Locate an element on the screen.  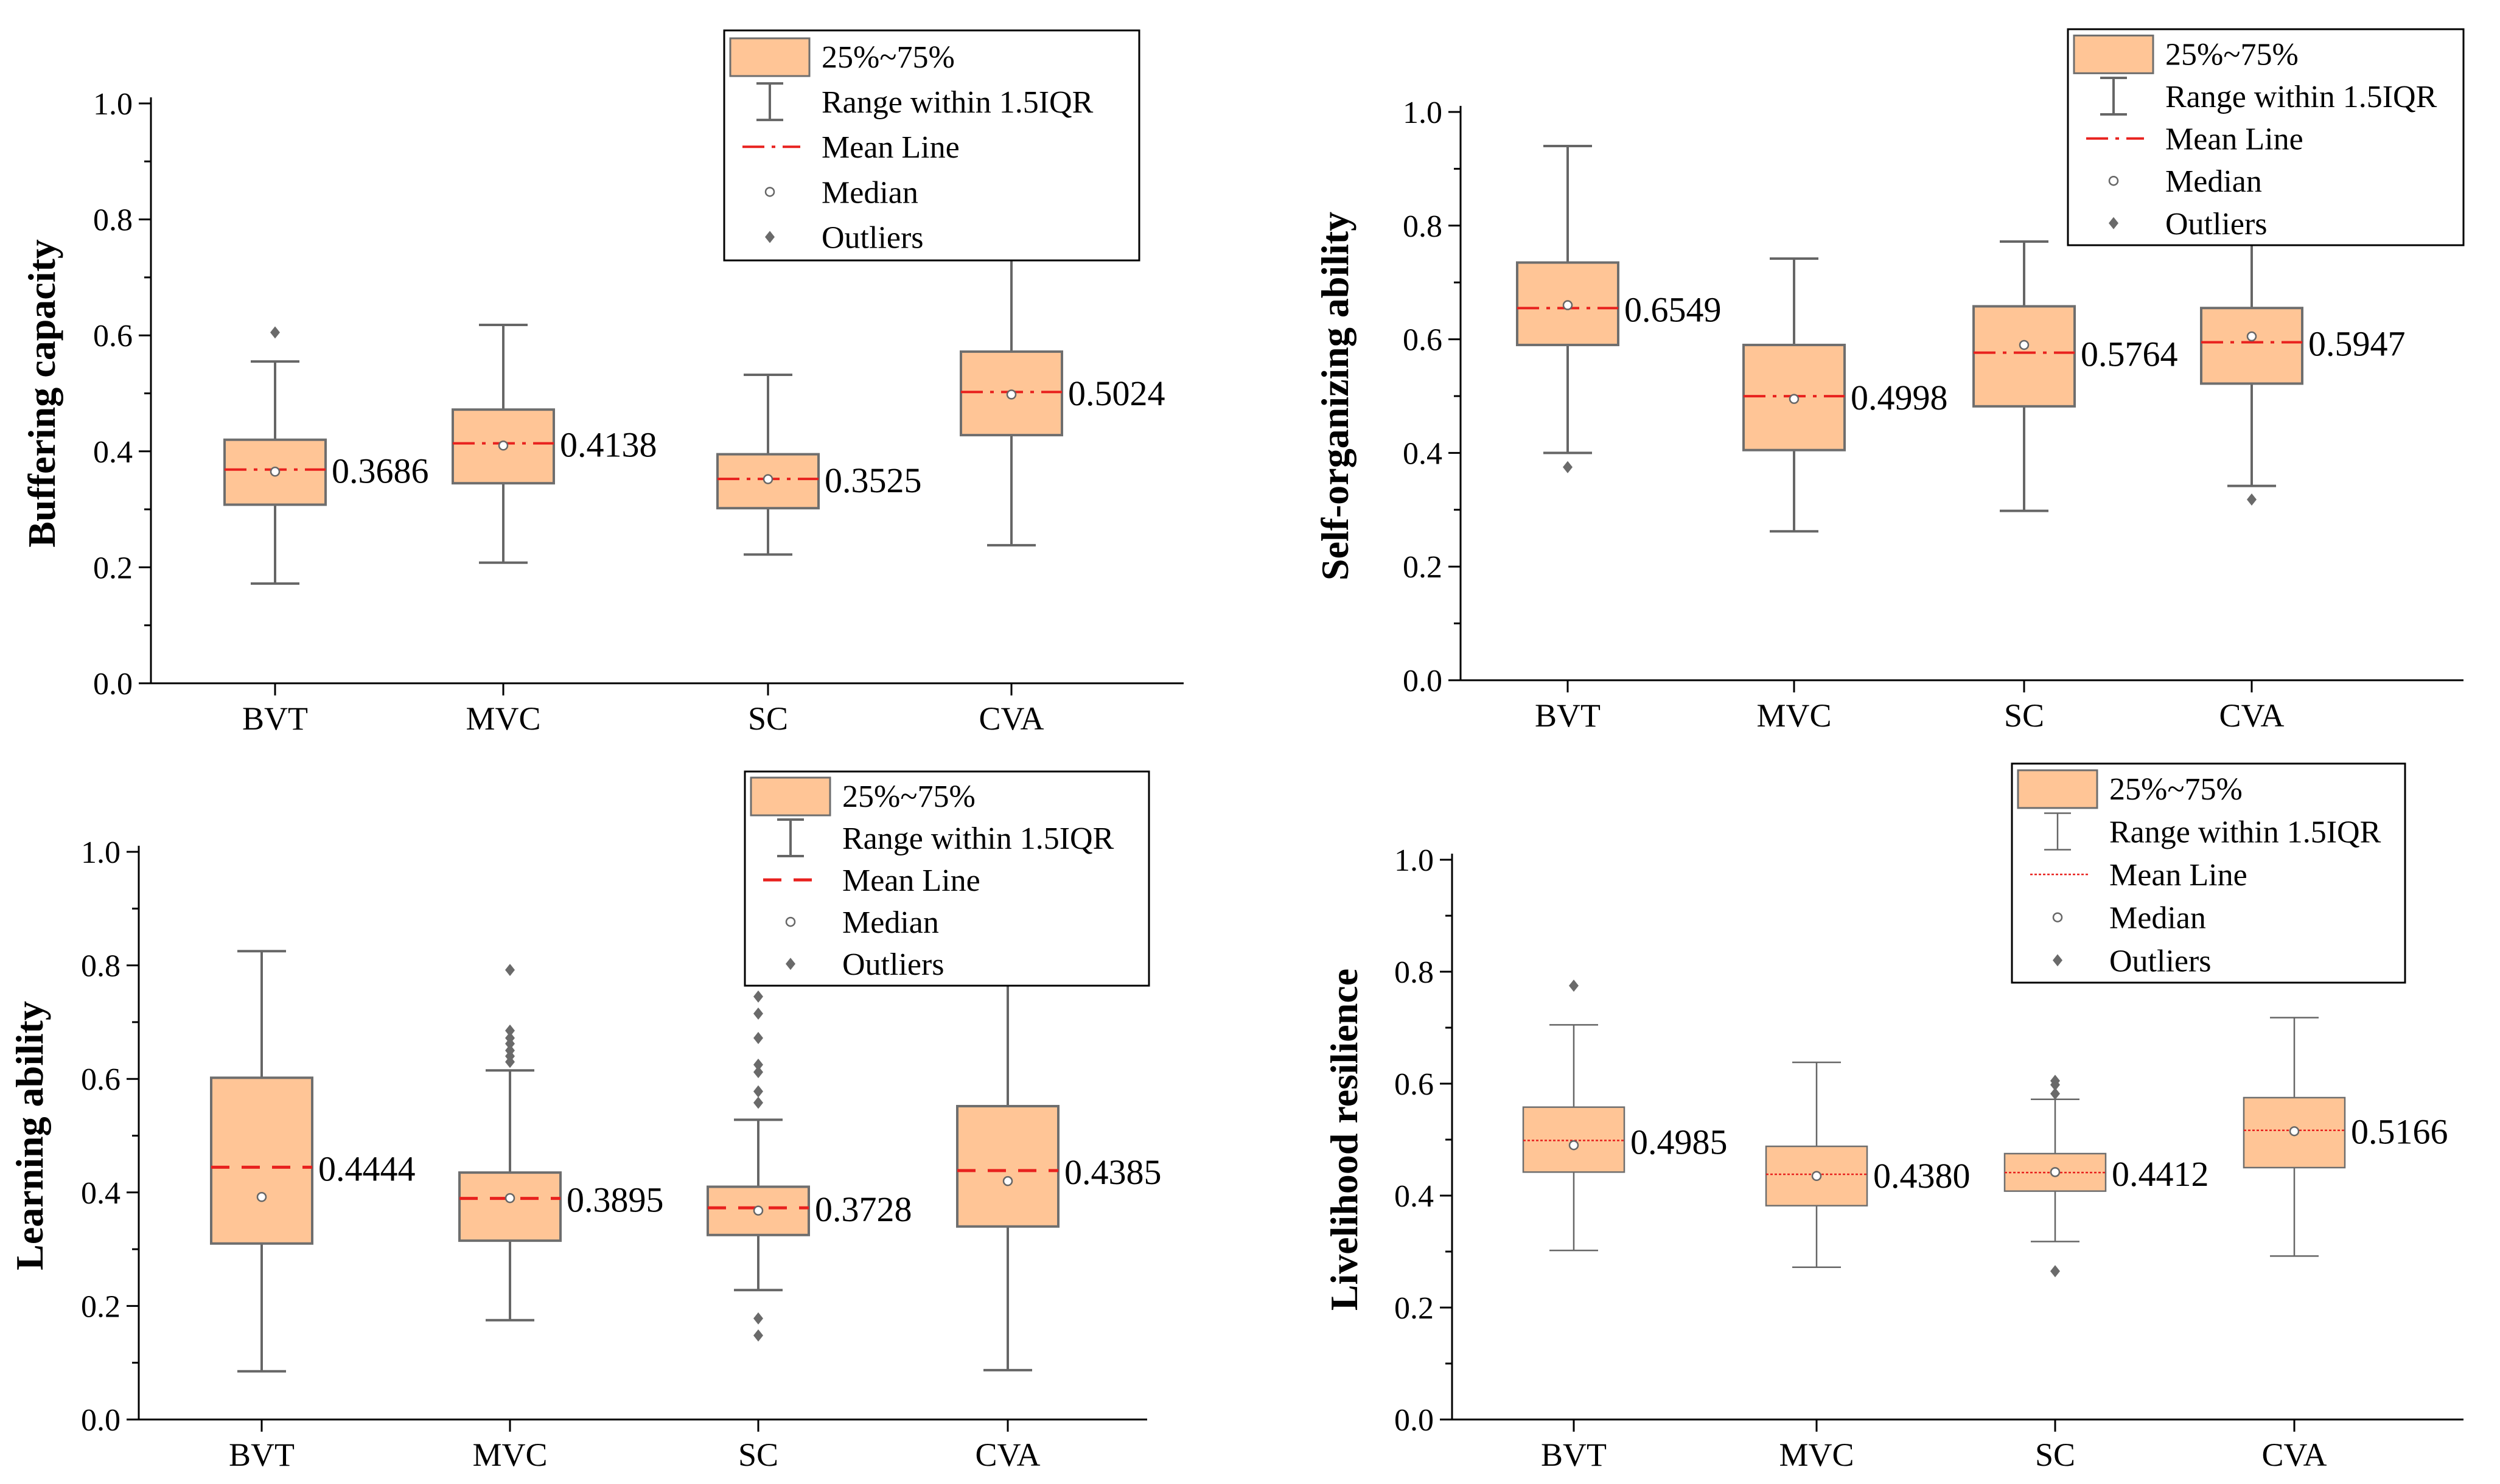
mean-value-label: 0.4412 is located at coordinates (2160, 1174).